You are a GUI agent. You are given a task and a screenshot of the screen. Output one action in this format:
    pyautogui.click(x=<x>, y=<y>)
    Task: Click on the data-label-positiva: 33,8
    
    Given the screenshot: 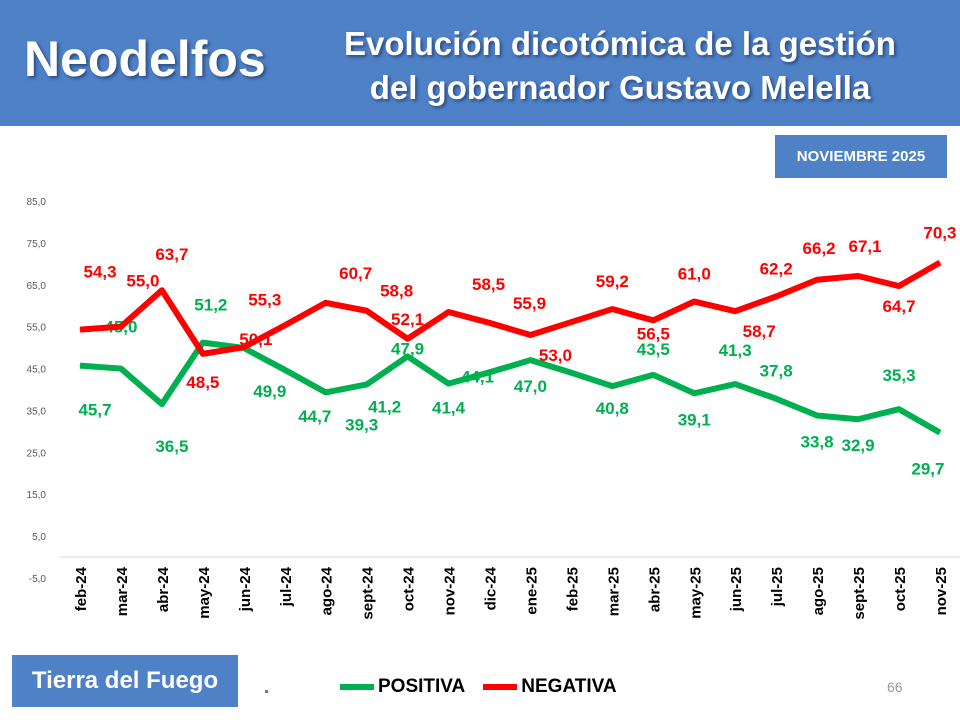 What is the action you would take?
    pyautogui.click(x=817, y=441)
    